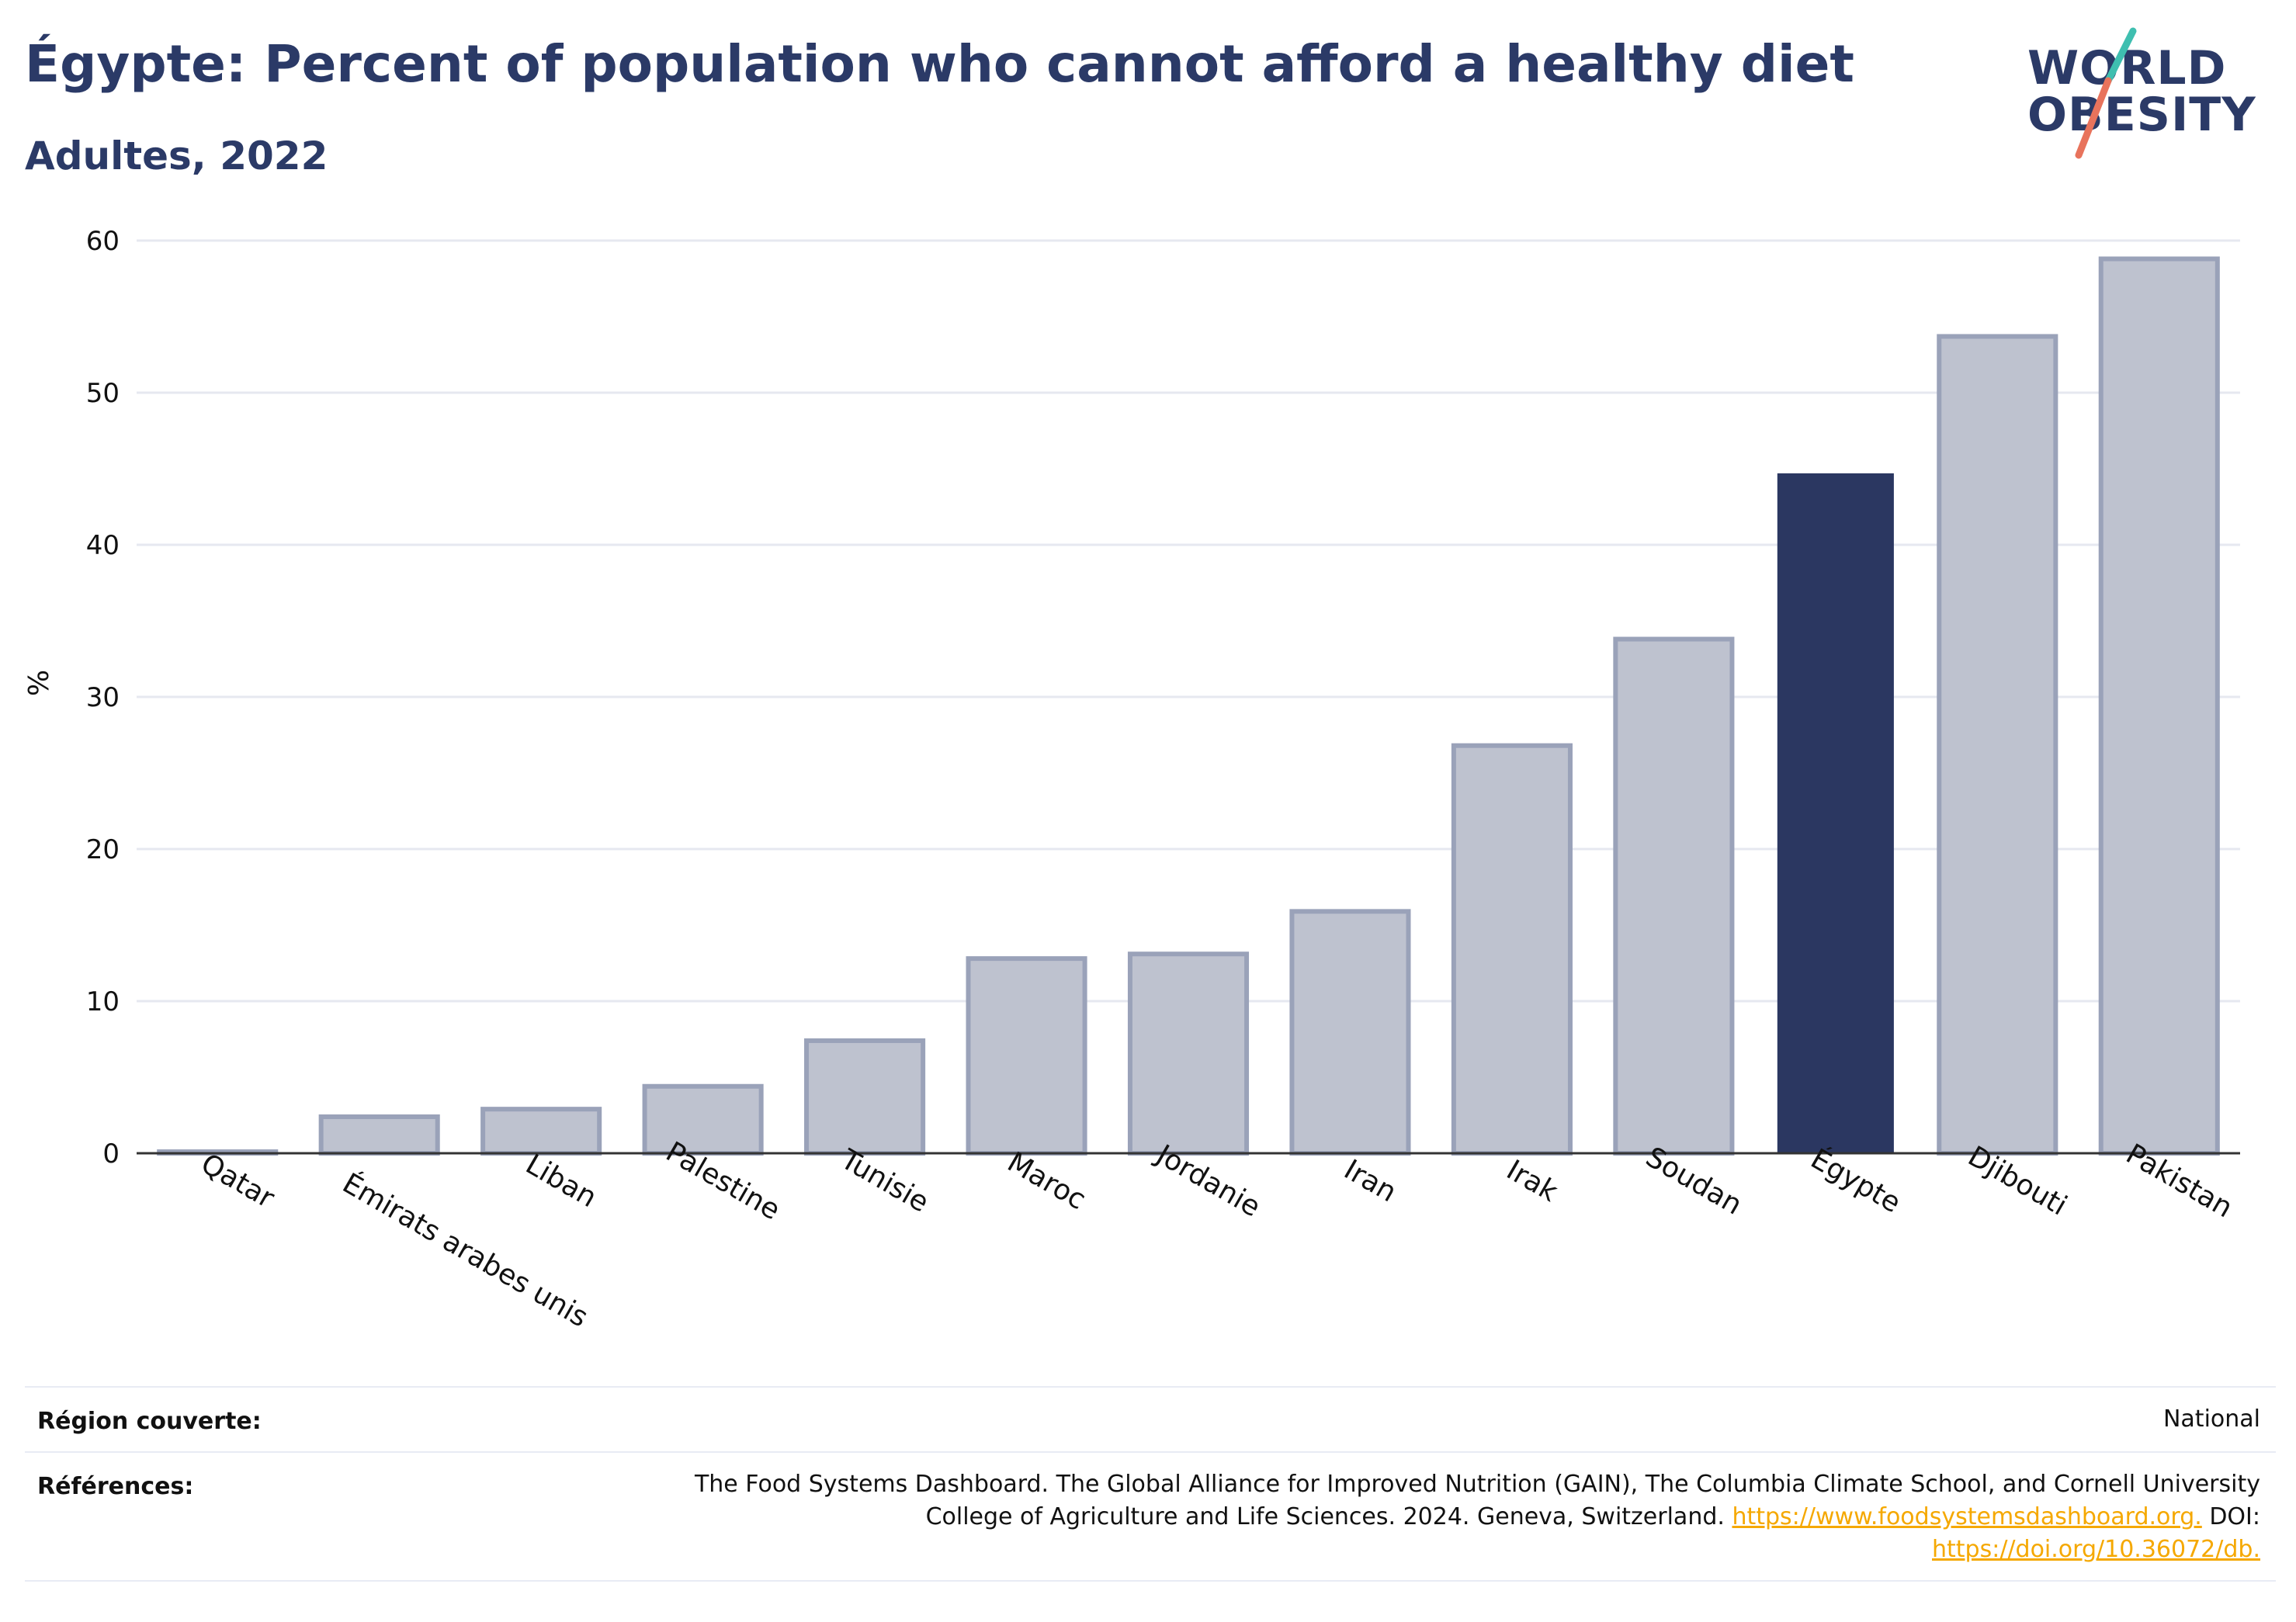 This screenshot has height=1622, width=2296. I want to click on y-axis-label: %, so click(39, 683).